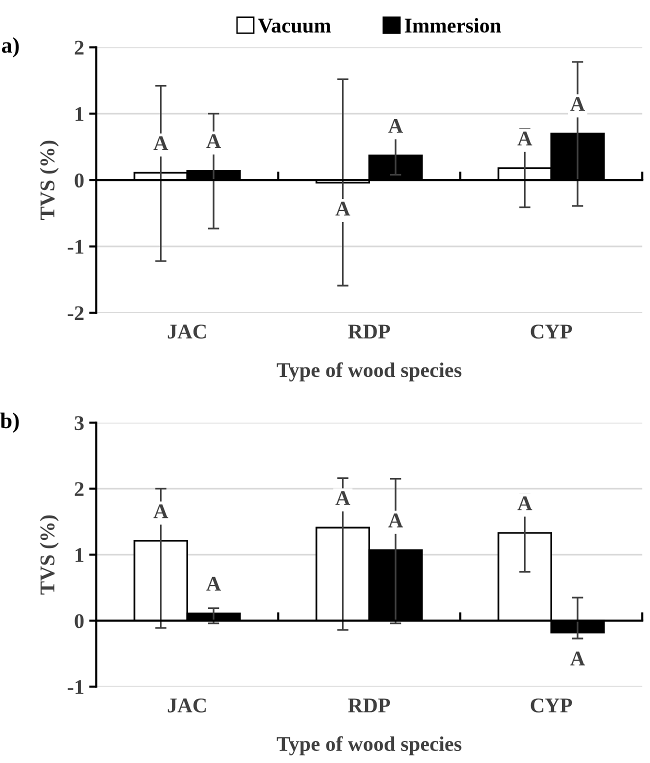  What do you see at coordinates (294, 25) in the screenshot?
I see `legend-label: Vacuum` at bounding box center [294, 25].